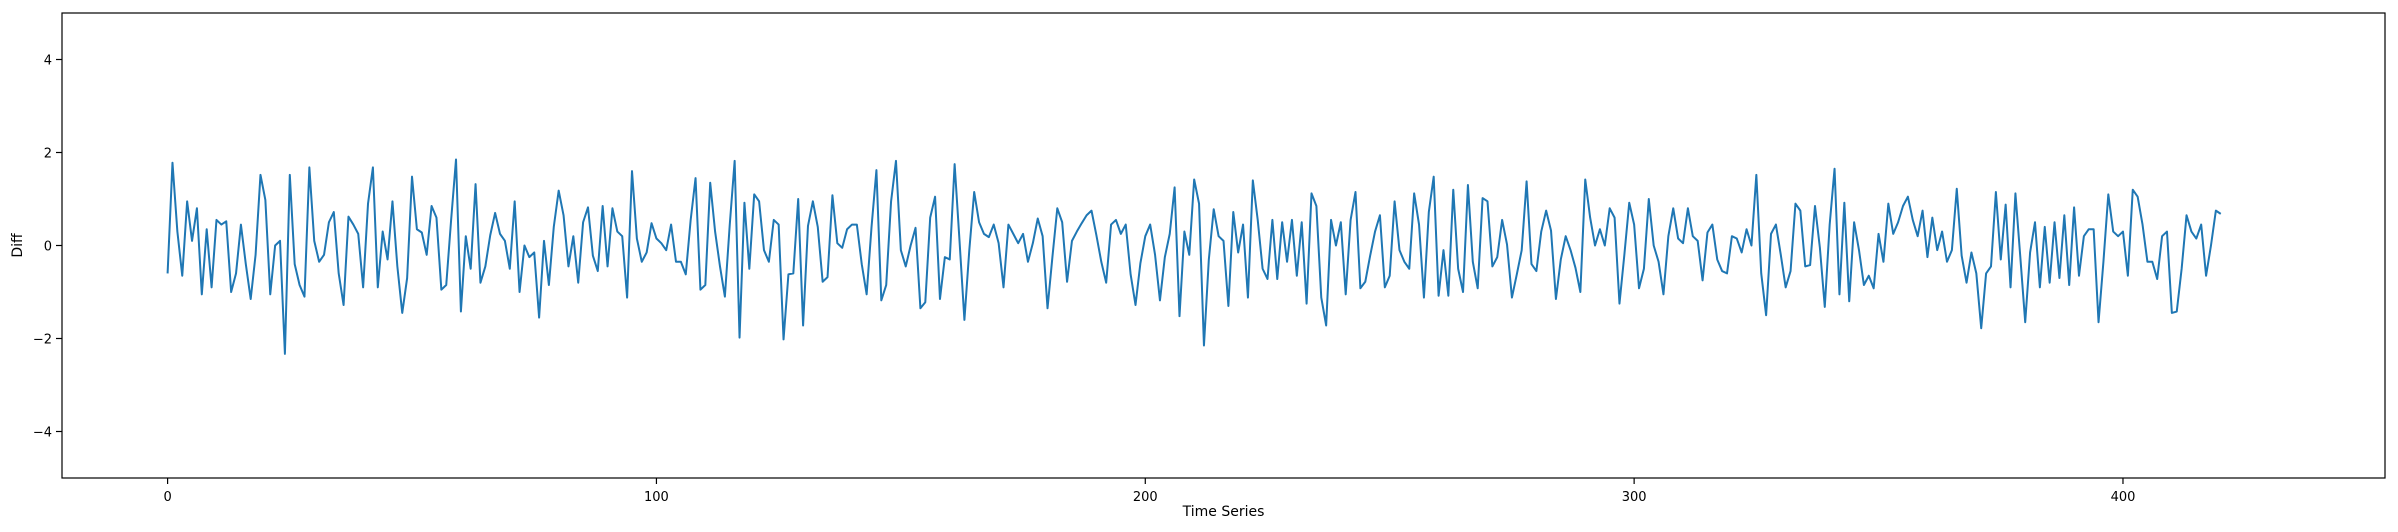 The image size is (2398, 532). What do you see at coordinates (48, 61) in the screenshot?
I see `y-tick-label: 4` at bounding box center [48, 61].